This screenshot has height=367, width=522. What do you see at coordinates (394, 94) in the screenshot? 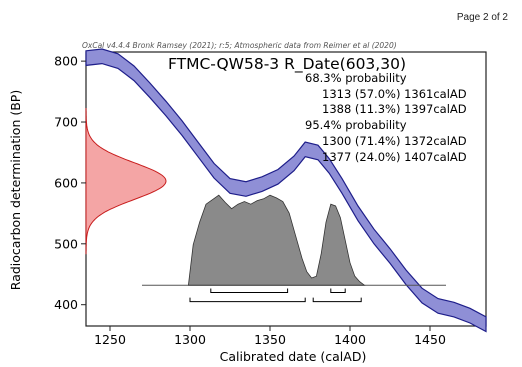
I see `annotation-line-2: 1313 (57.0%) 1361calAD` at bounding box center [394, 94].